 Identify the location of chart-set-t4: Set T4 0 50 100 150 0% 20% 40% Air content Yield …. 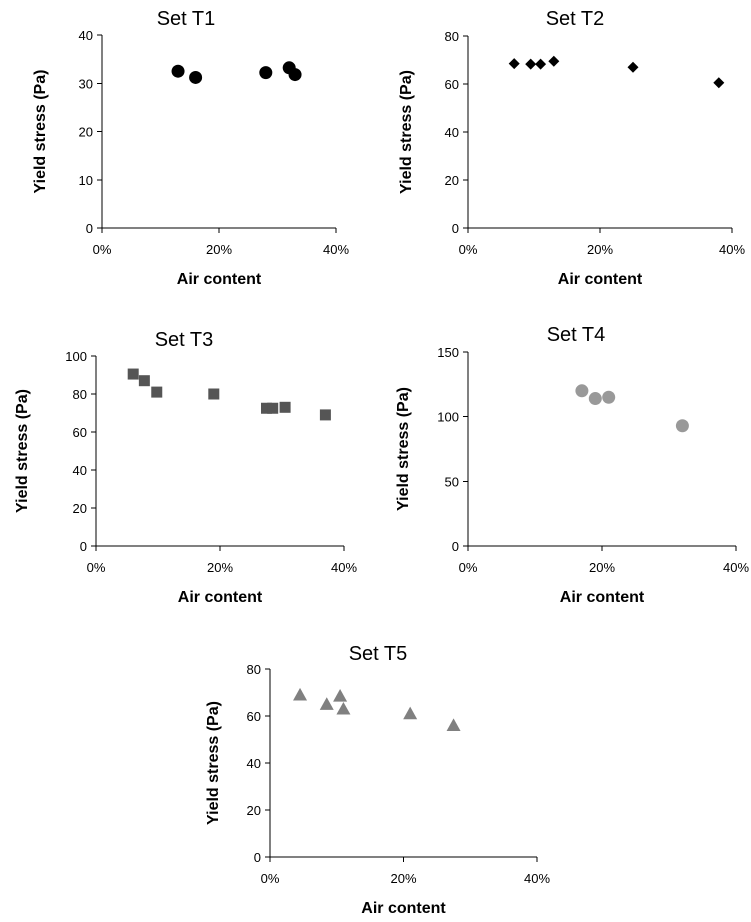
(572, 465).